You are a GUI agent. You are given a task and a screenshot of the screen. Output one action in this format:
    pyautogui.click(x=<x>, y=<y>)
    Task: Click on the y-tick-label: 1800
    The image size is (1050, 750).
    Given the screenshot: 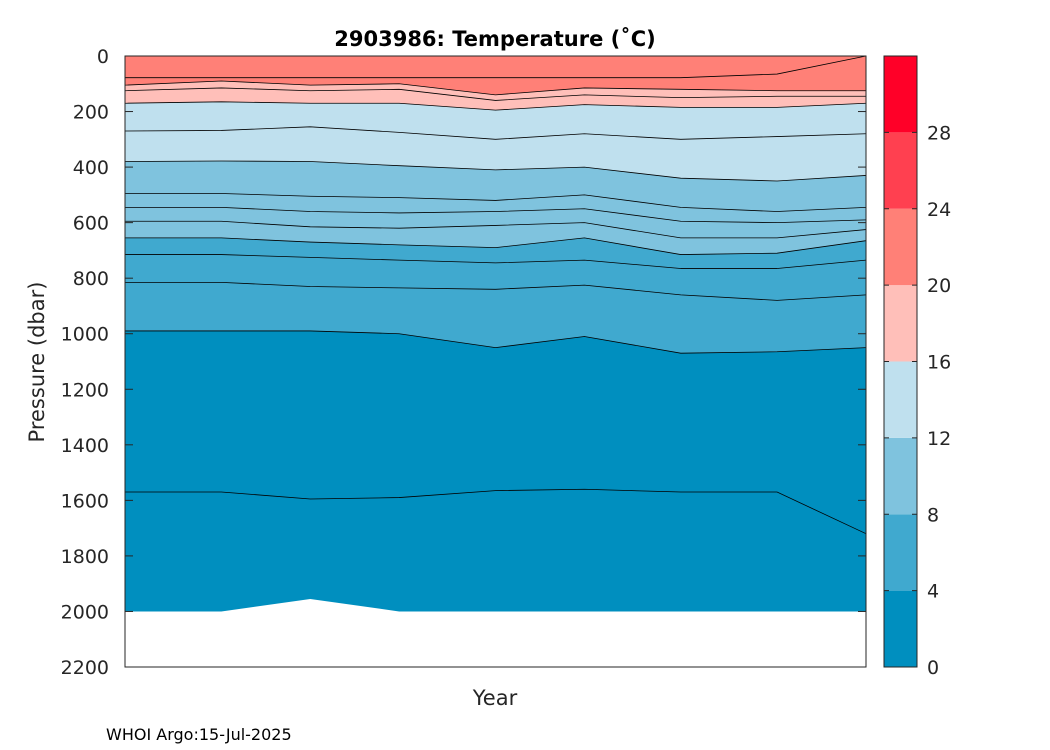 What is the action you would take?
    pyautogui.click(x=85, y=557)
    